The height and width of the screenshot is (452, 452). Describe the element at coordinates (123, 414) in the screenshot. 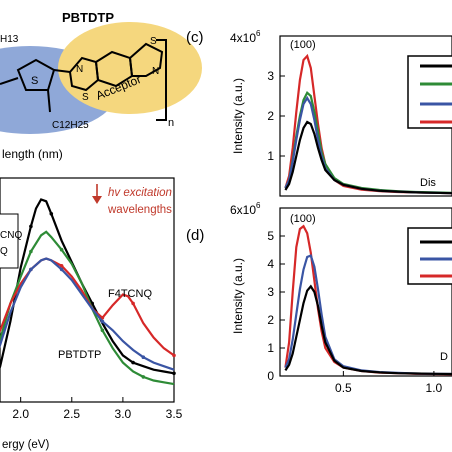

I see `absorbance-xtick-label-2: 3.0` at that location.